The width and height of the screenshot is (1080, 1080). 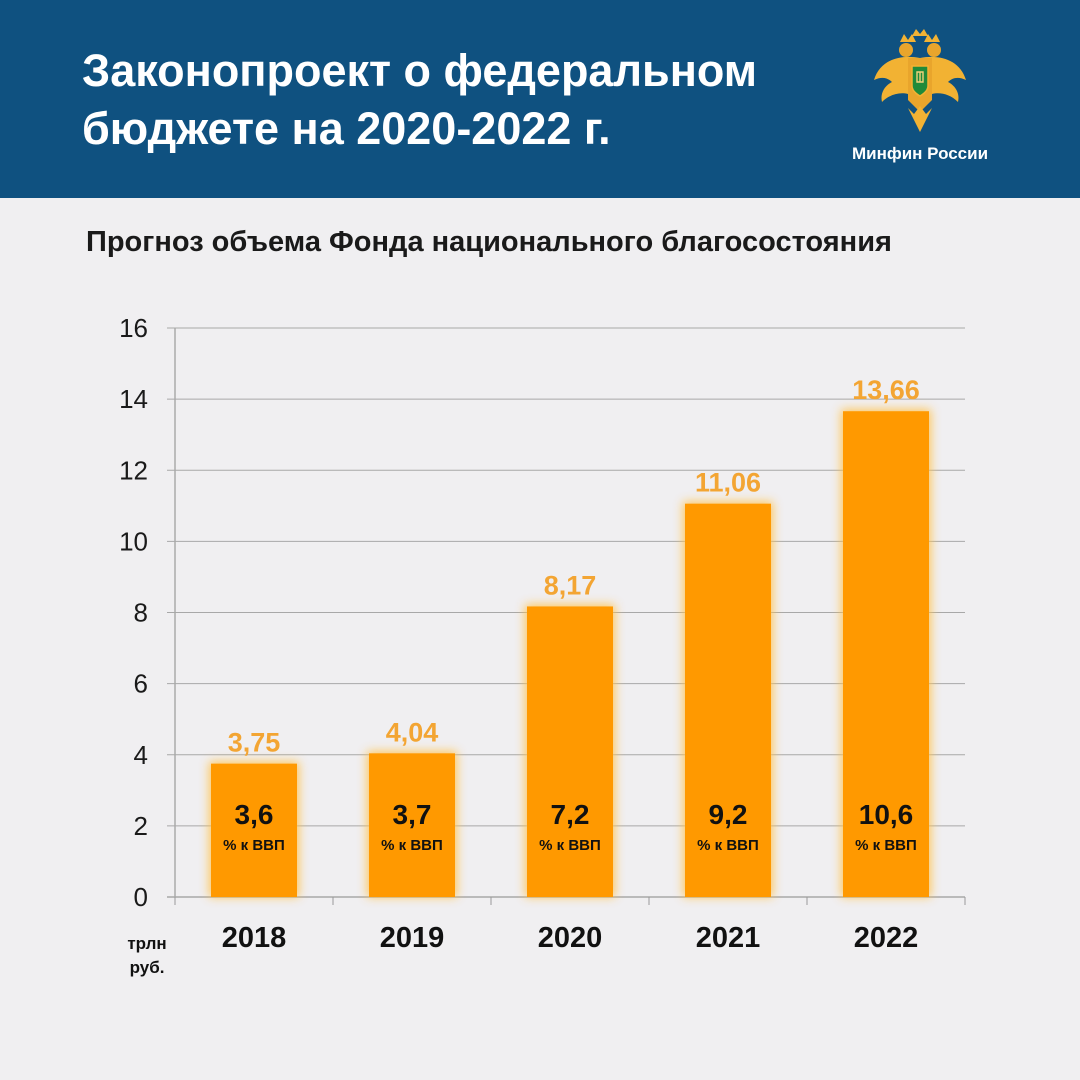 What do you see at coordinates (412, 732) in the screenshot?
I see `value-label: 4,04` at bounding box center [412, 732].